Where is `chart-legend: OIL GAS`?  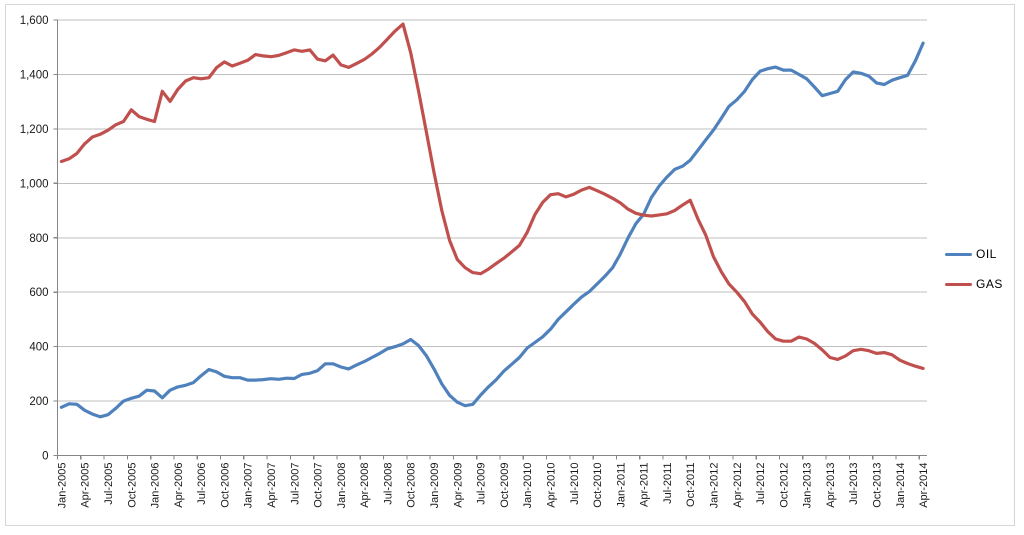 chart-legend: OIL GAS is located at coordinates (974, 269).